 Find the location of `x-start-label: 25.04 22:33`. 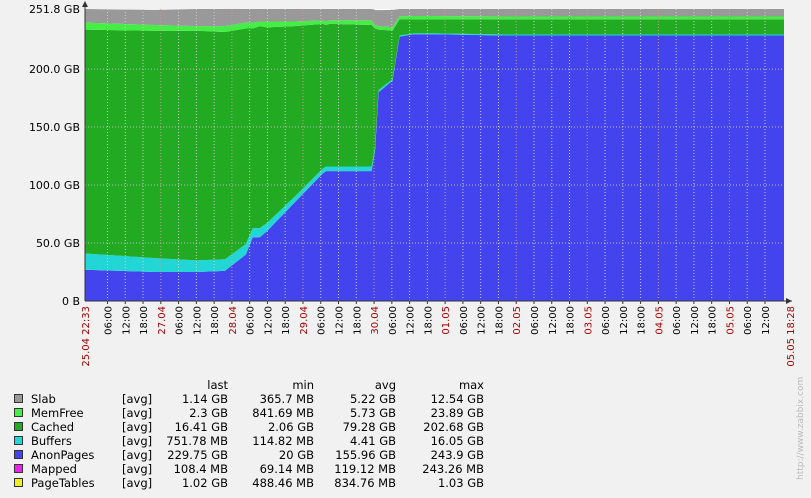

x-start-label: 25.04 22:33 is located at coordinates (86, 336).